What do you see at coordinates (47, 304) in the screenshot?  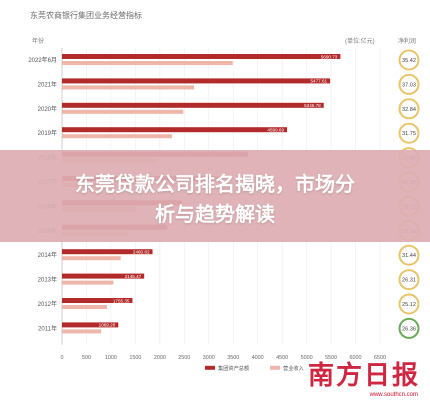 I see `category-label: 2012年` at bounding box center [47, 304].